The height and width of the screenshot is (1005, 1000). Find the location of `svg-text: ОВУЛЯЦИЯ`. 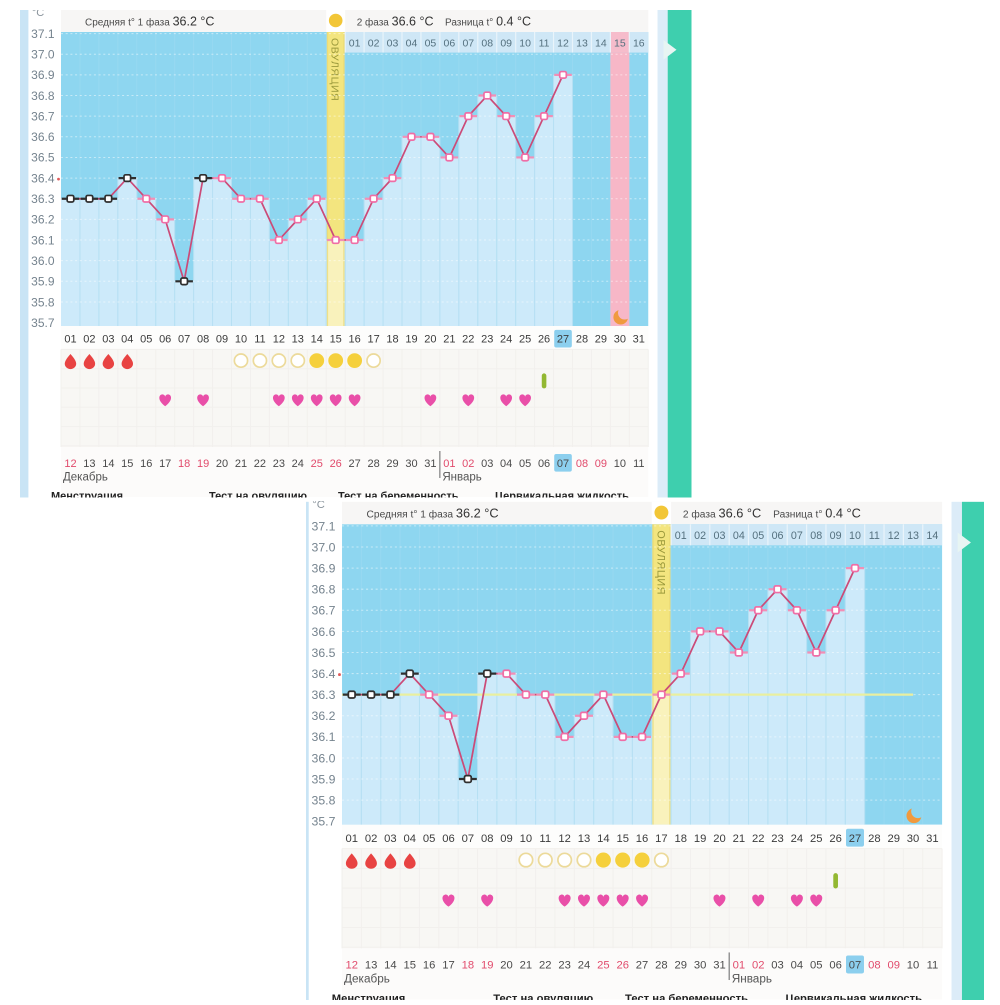

svg-text: ОВУЛЯЦИЯ is located at coordinates (660, 562).